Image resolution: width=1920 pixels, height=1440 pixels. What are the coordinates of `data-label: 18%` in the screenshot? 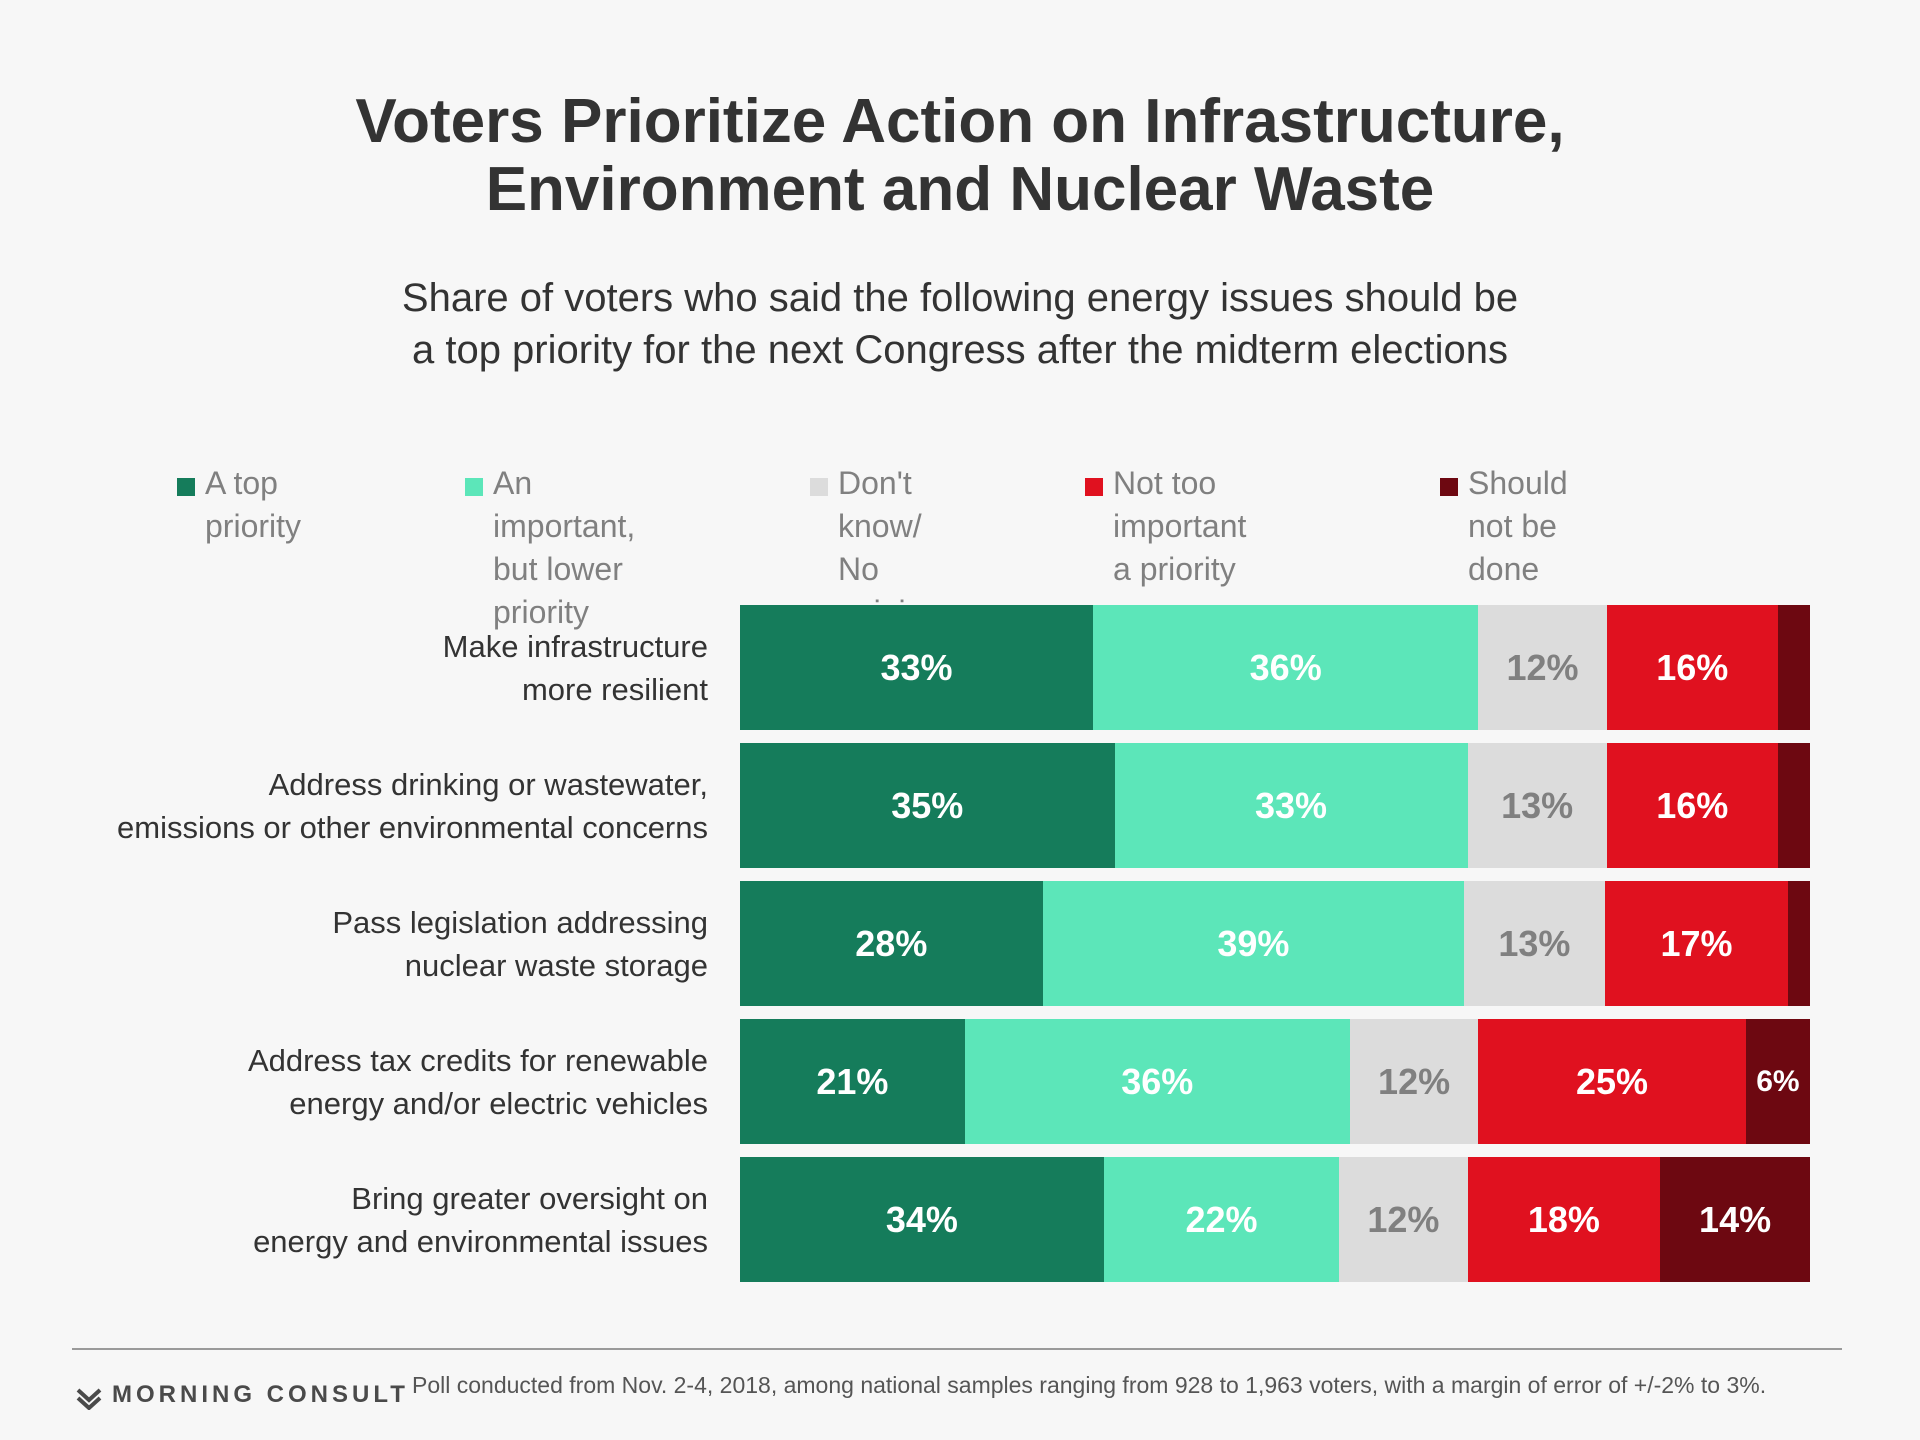 It's located at (1563, 1219).